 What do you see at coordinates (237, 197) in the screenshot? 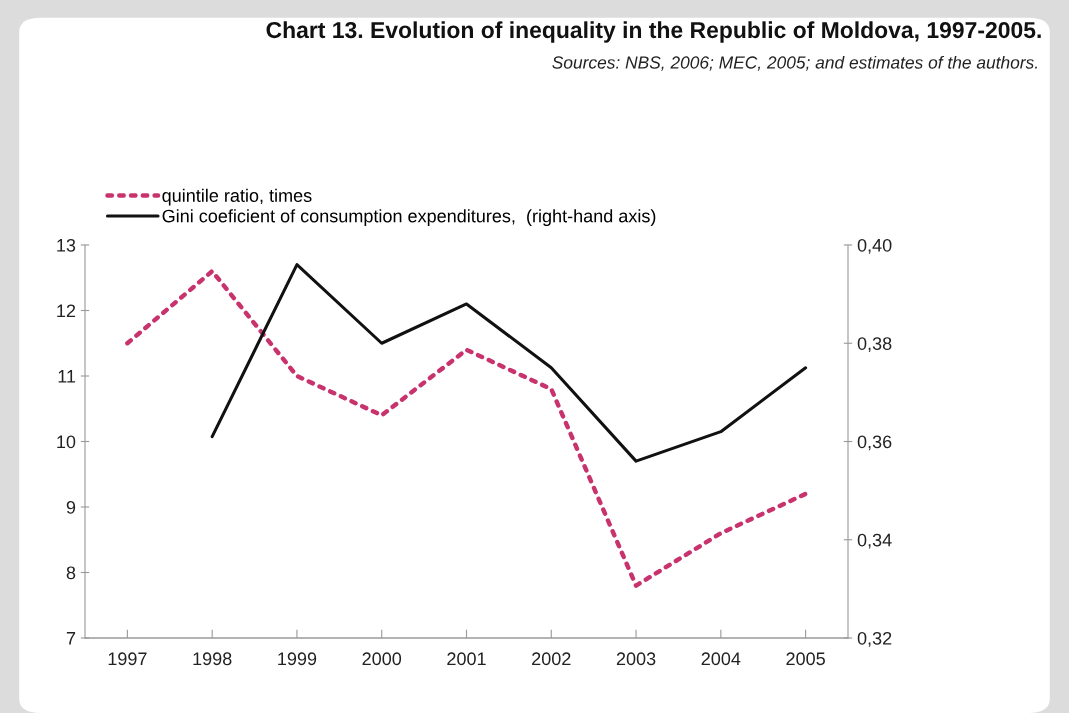
I see `legend-label: quintile ratio, times` at bounding box center [237, 197].